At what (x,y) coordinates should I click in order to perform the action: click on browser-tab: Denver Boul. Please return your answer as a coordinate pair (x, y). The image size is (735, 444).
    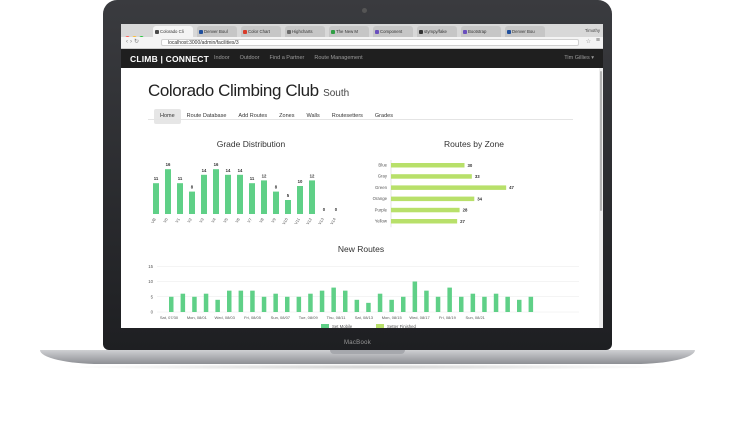
    Looking at the image, I should click on (217, 31).